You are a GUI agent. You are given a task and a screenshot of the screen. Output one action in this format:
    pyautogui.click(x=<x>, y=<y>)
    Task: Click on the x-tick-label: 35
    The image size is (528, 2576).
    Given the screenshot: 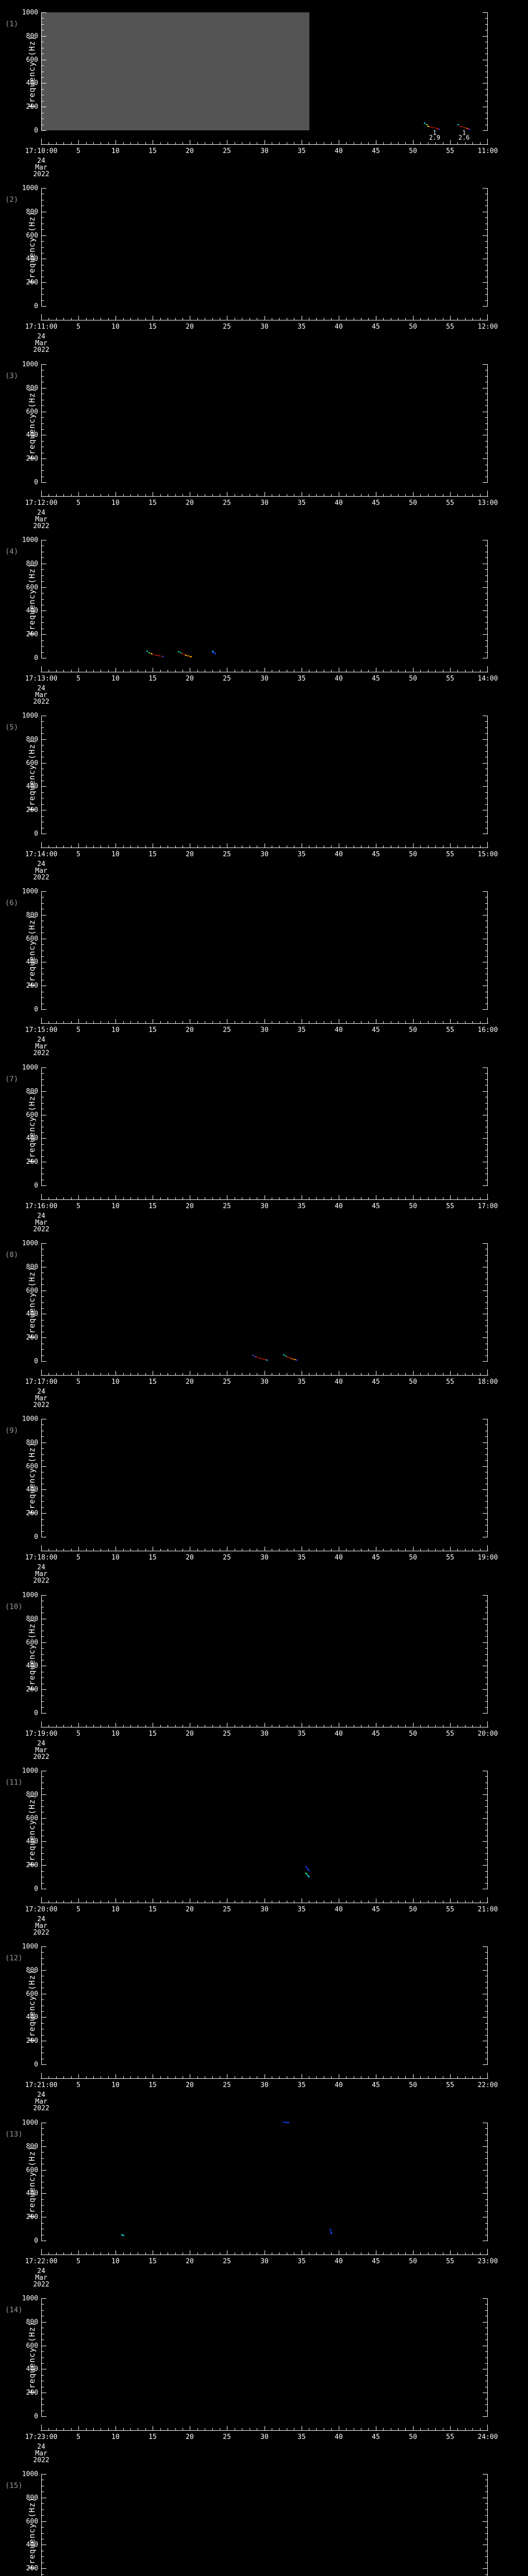 What is the action you would take?
    pyautogui.click(x=302, y=327)
    